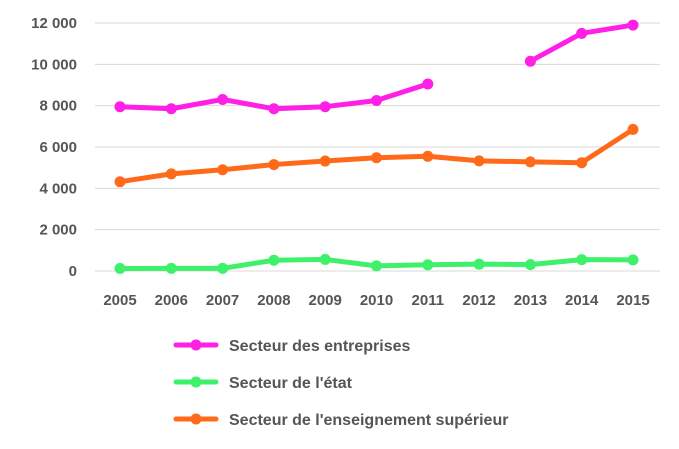 This screenshot has width=679, height=449. Describe the element at coordinates (54, 64) in the screenshot. I see `y-tick-label: 10 000` at that location.